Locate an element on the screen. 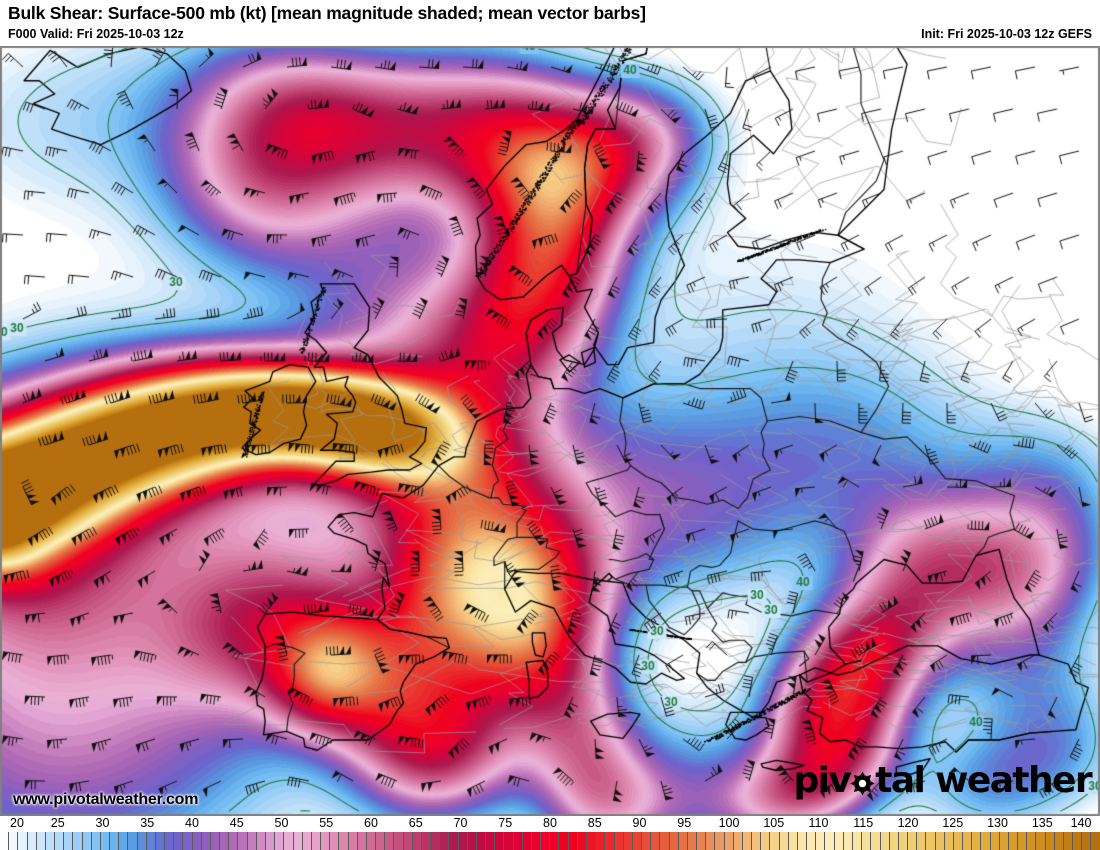  colorbar-tick: 25 is located at coordinates (57, 823).